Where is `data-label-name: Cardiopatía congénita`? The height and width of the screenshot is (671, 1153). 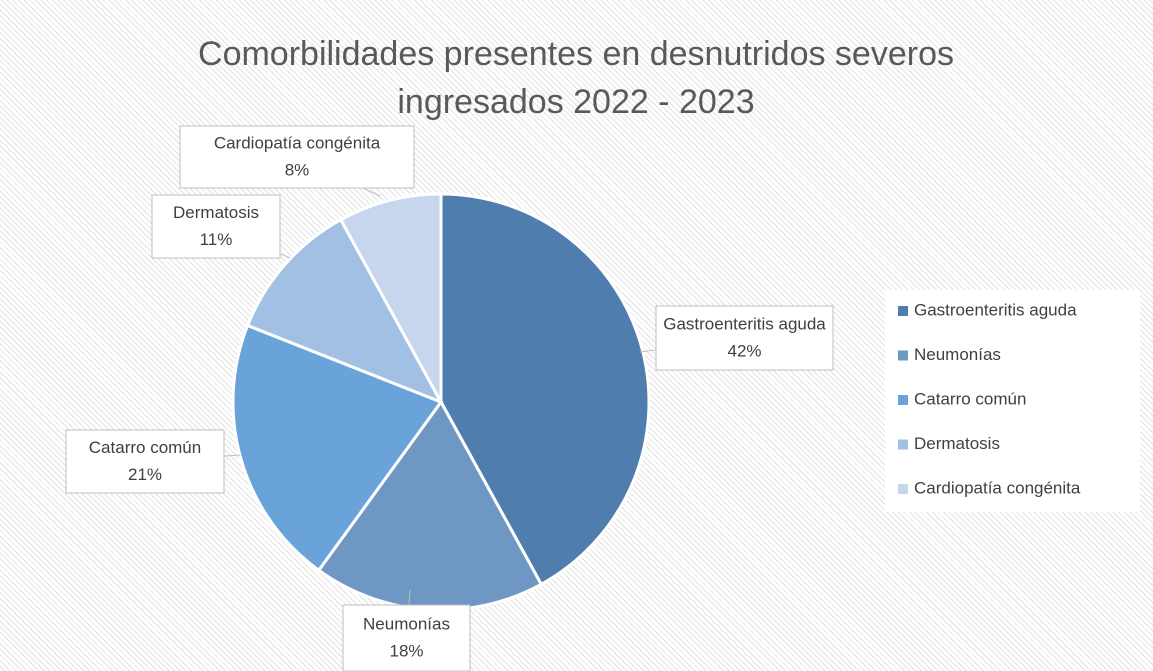
data-label-name: Cardiopatía congénita is located at coordinates (297, 142).